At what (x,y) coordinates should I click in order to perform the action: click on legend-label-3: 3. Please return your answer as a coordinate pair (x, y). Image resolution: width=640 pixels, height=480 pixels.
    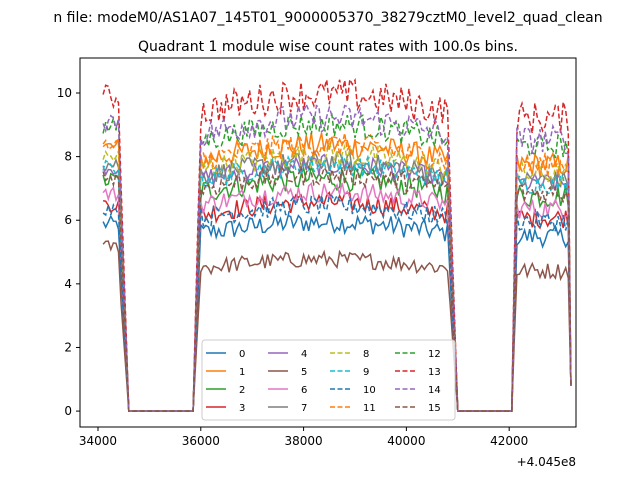
    Looking at the image, I should click on (242, 408).